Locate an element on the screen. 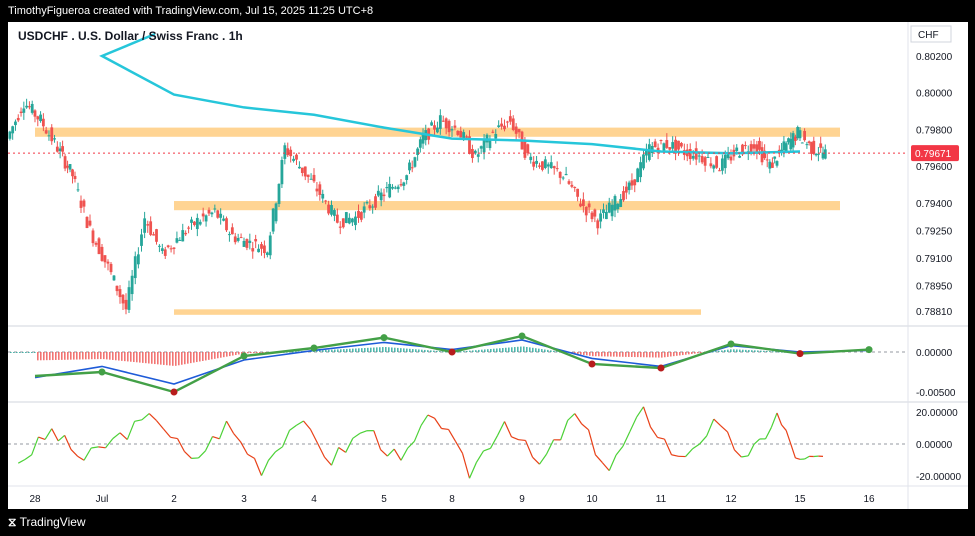 The width and height of the screenshot is (975, 536). oscillator-indicator is located at coordinates (458, 442).